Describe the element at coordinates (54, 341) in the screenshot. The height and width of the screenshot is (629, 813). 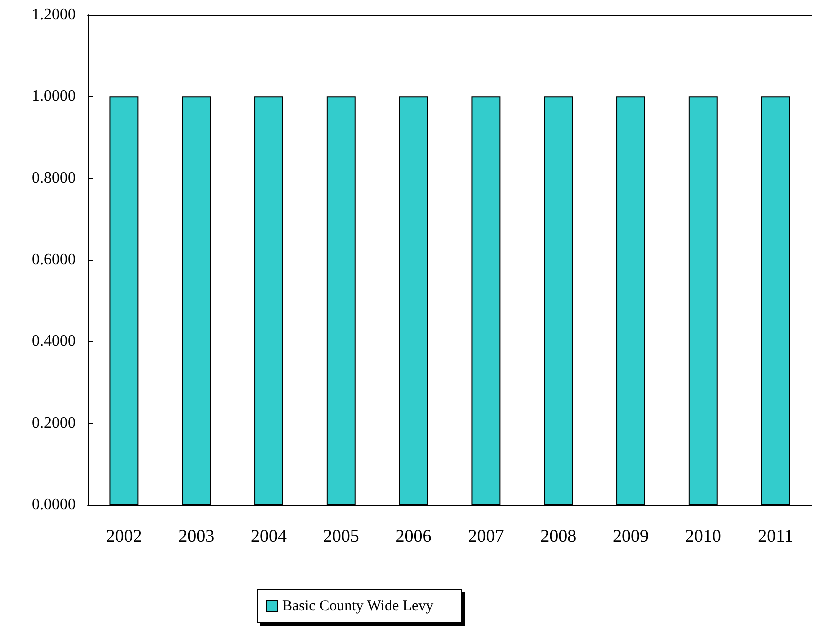
I see `y-tick-label: 0.4000` at that location.